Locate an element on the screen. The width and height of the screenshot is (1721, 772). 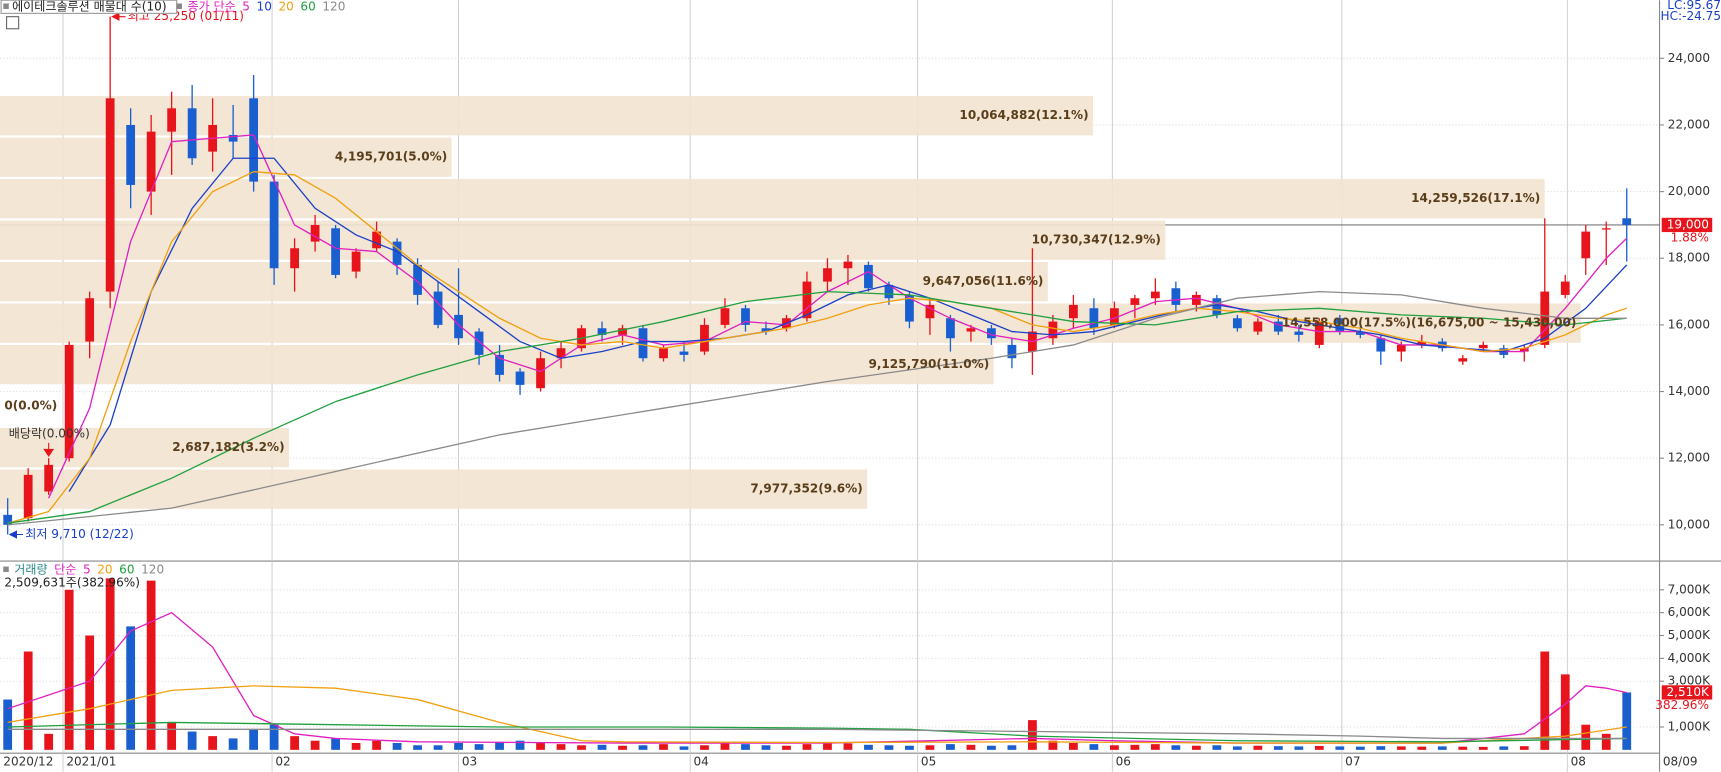
y-tick-label: 12,000 is located at coordinates (1689, 458).